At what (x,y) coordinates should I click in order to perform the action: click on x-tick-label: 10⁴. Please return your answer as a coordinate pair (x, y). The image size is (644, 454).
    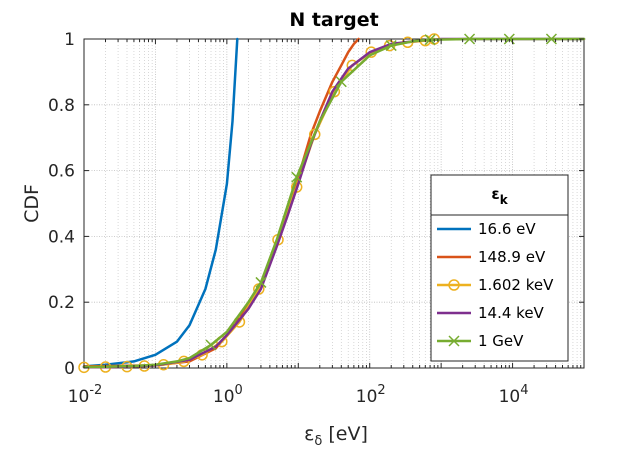
    Looking at the image, I should click on (514, 395).